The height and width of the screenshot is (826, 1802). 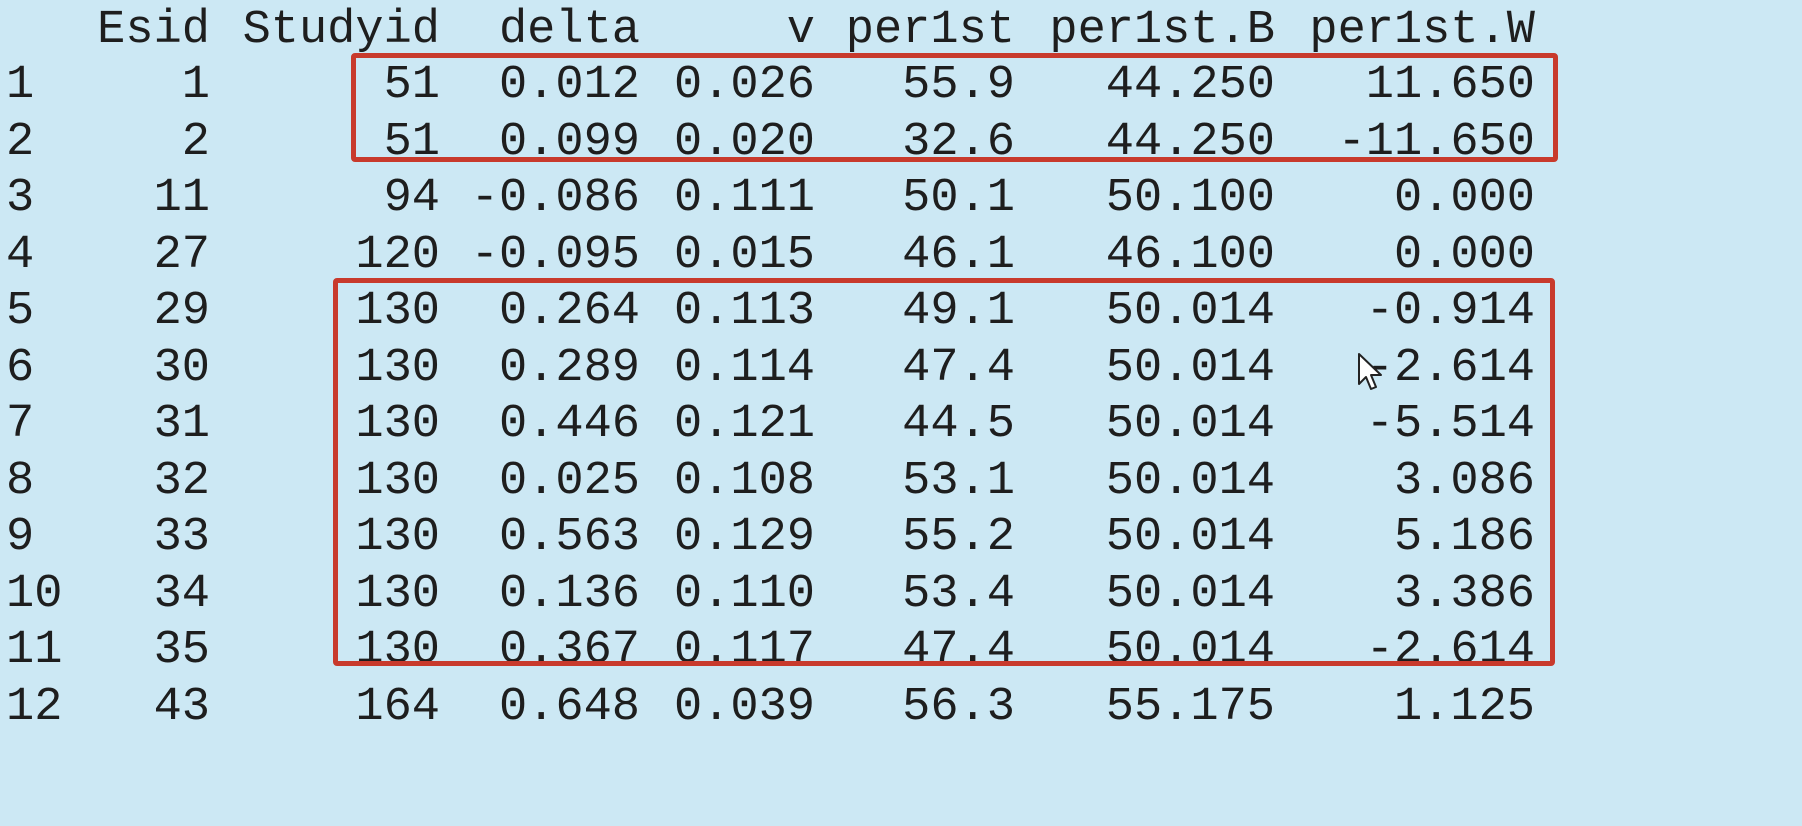 What do you see at coordinates (181, 368) in the screenshot?
I see `cell-esid: 30` at bounding box center [181, 368].